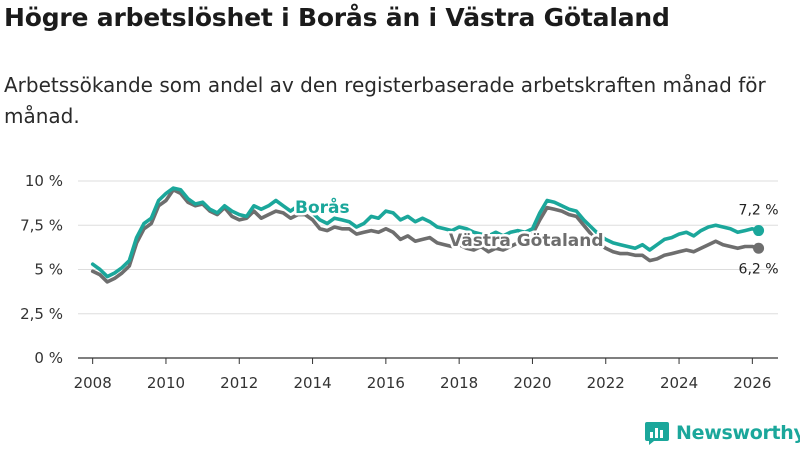 The width and height of the screenshot is (800, 450). What do you see at coordinates (93, 383) in the screenshot?
I see `x-tick-label: 2008` at bounding box center [93, 383].